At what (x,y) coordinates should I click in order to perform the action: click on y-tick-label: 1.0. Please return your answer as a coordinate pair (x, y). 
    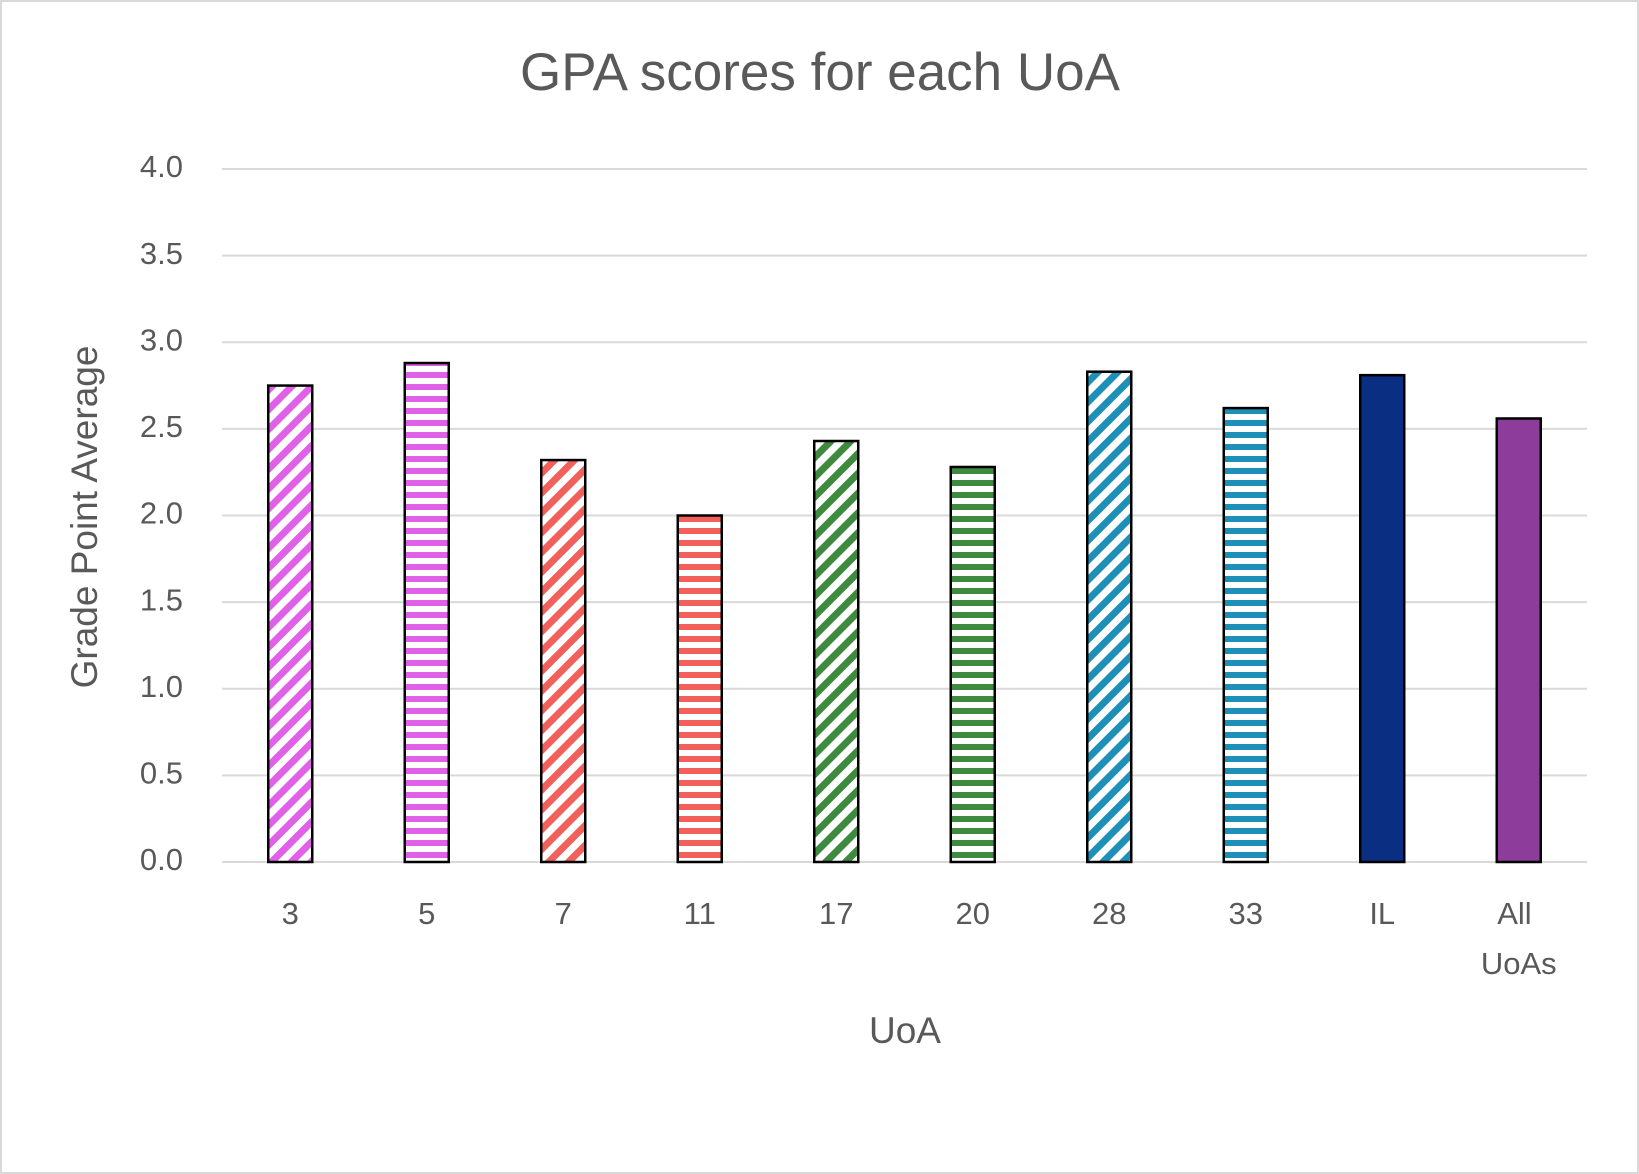
    Looking at the image, I should click on (161, 686).